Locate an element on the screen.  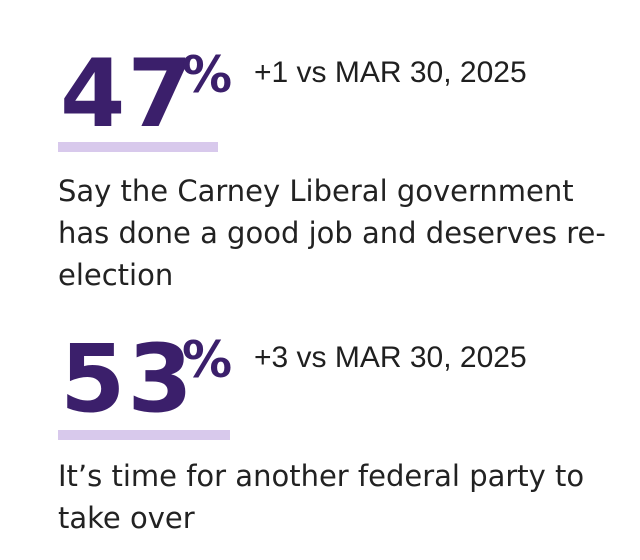
stat-percentage-value: 53 is located at coordinates (127, 379).